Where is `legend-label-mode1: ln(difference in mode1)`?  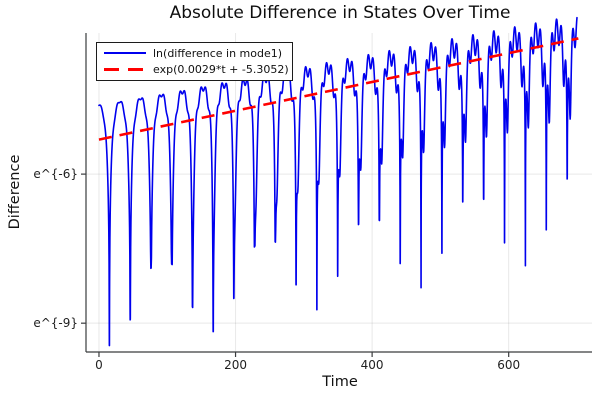 legend-label-mode1: ln(difference in mode1) is located at coordinates (218, 53).